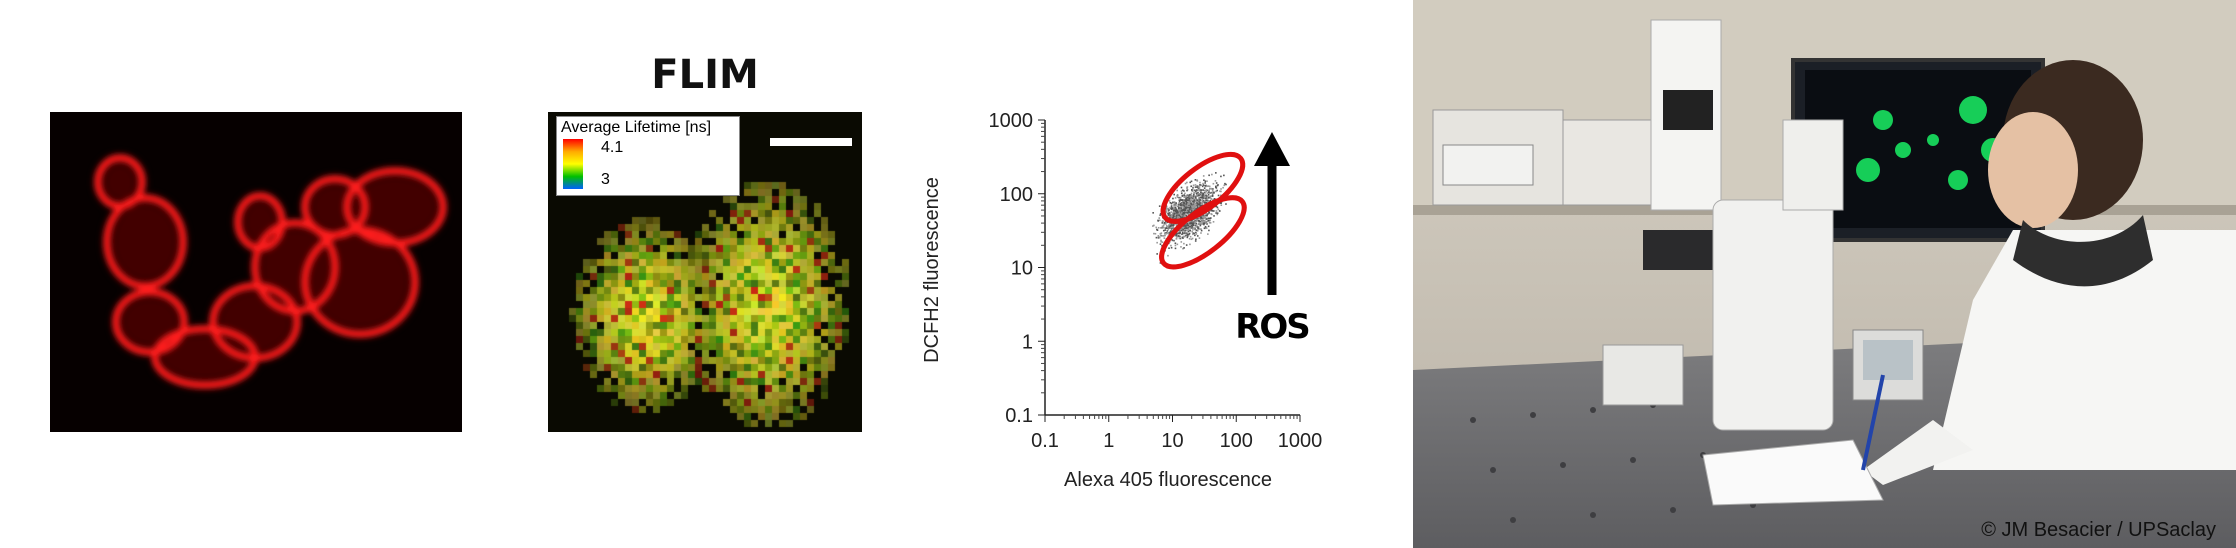  I want to click on x-tick-label: 100, so click(1236, 441).